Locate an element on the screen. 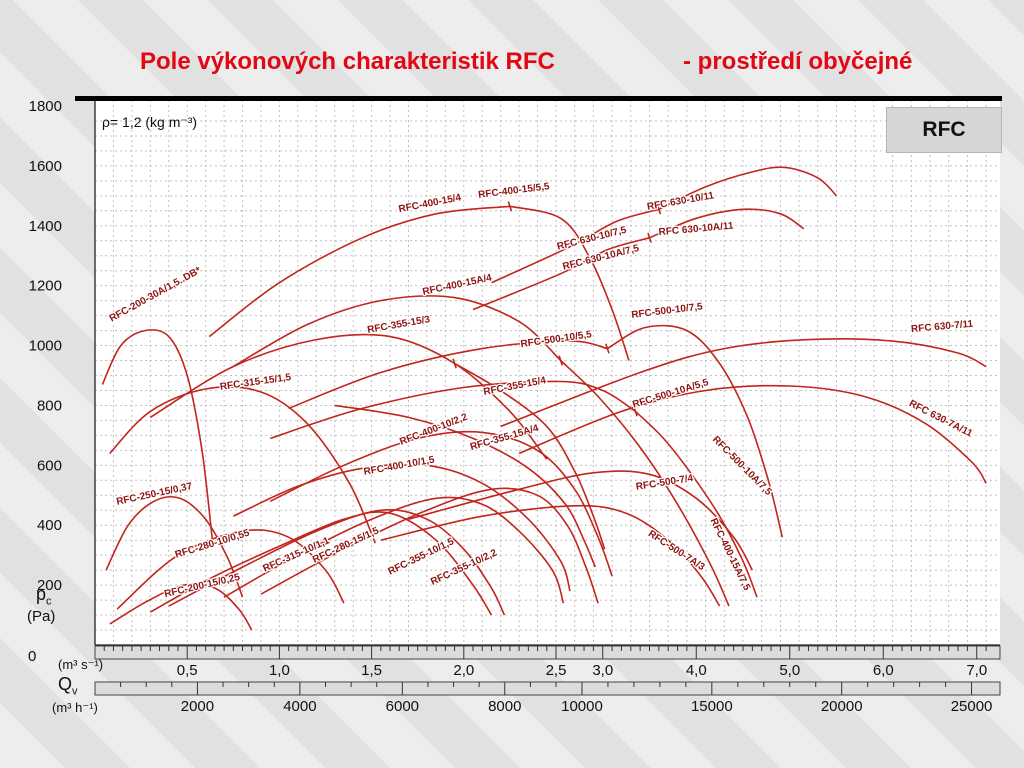 Image resolution: width=1024 pixels, height=768 pixels. y-axis-symbol: p is located at coordinates (41, 594).